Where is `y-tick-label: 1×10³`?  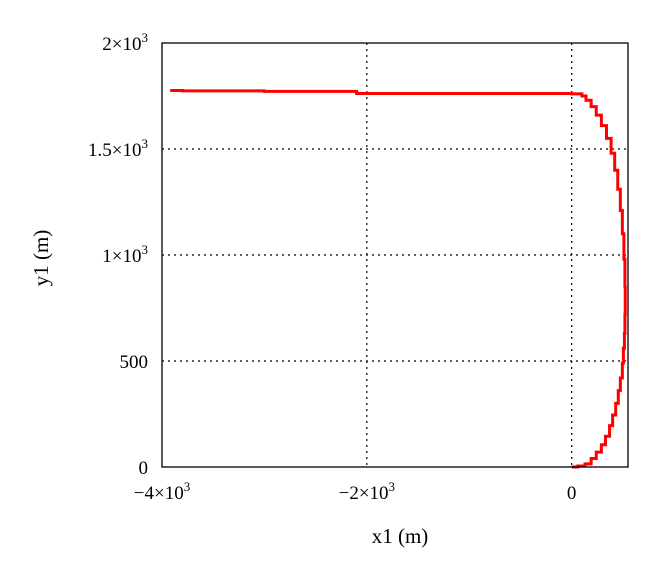
y-tick-label: 1×10³ is located at coordinates (125, 254).